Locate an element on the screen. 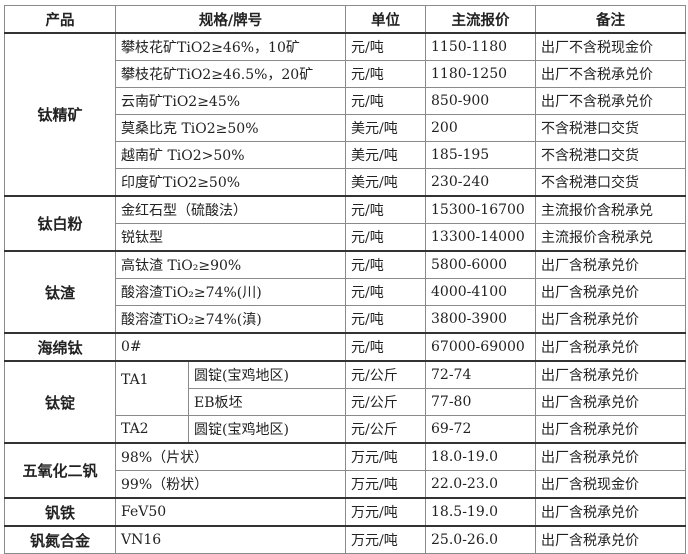 This screenshot has width=688, height=554. product-cell: 钛白粉 is located at coordinates (60, 223).